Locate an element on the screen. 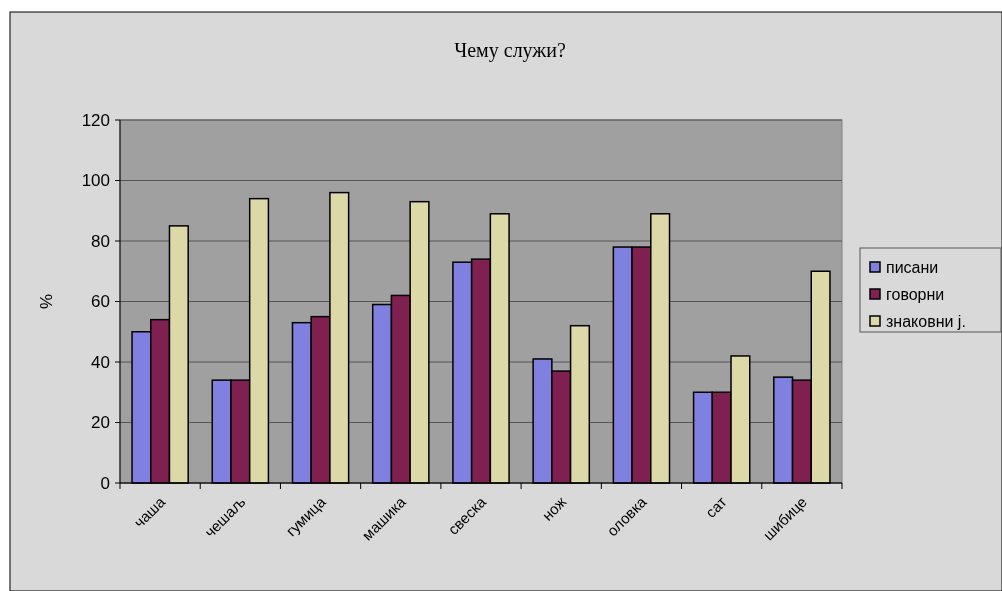  y-axis-title: % is located at coordinates (46, 301).